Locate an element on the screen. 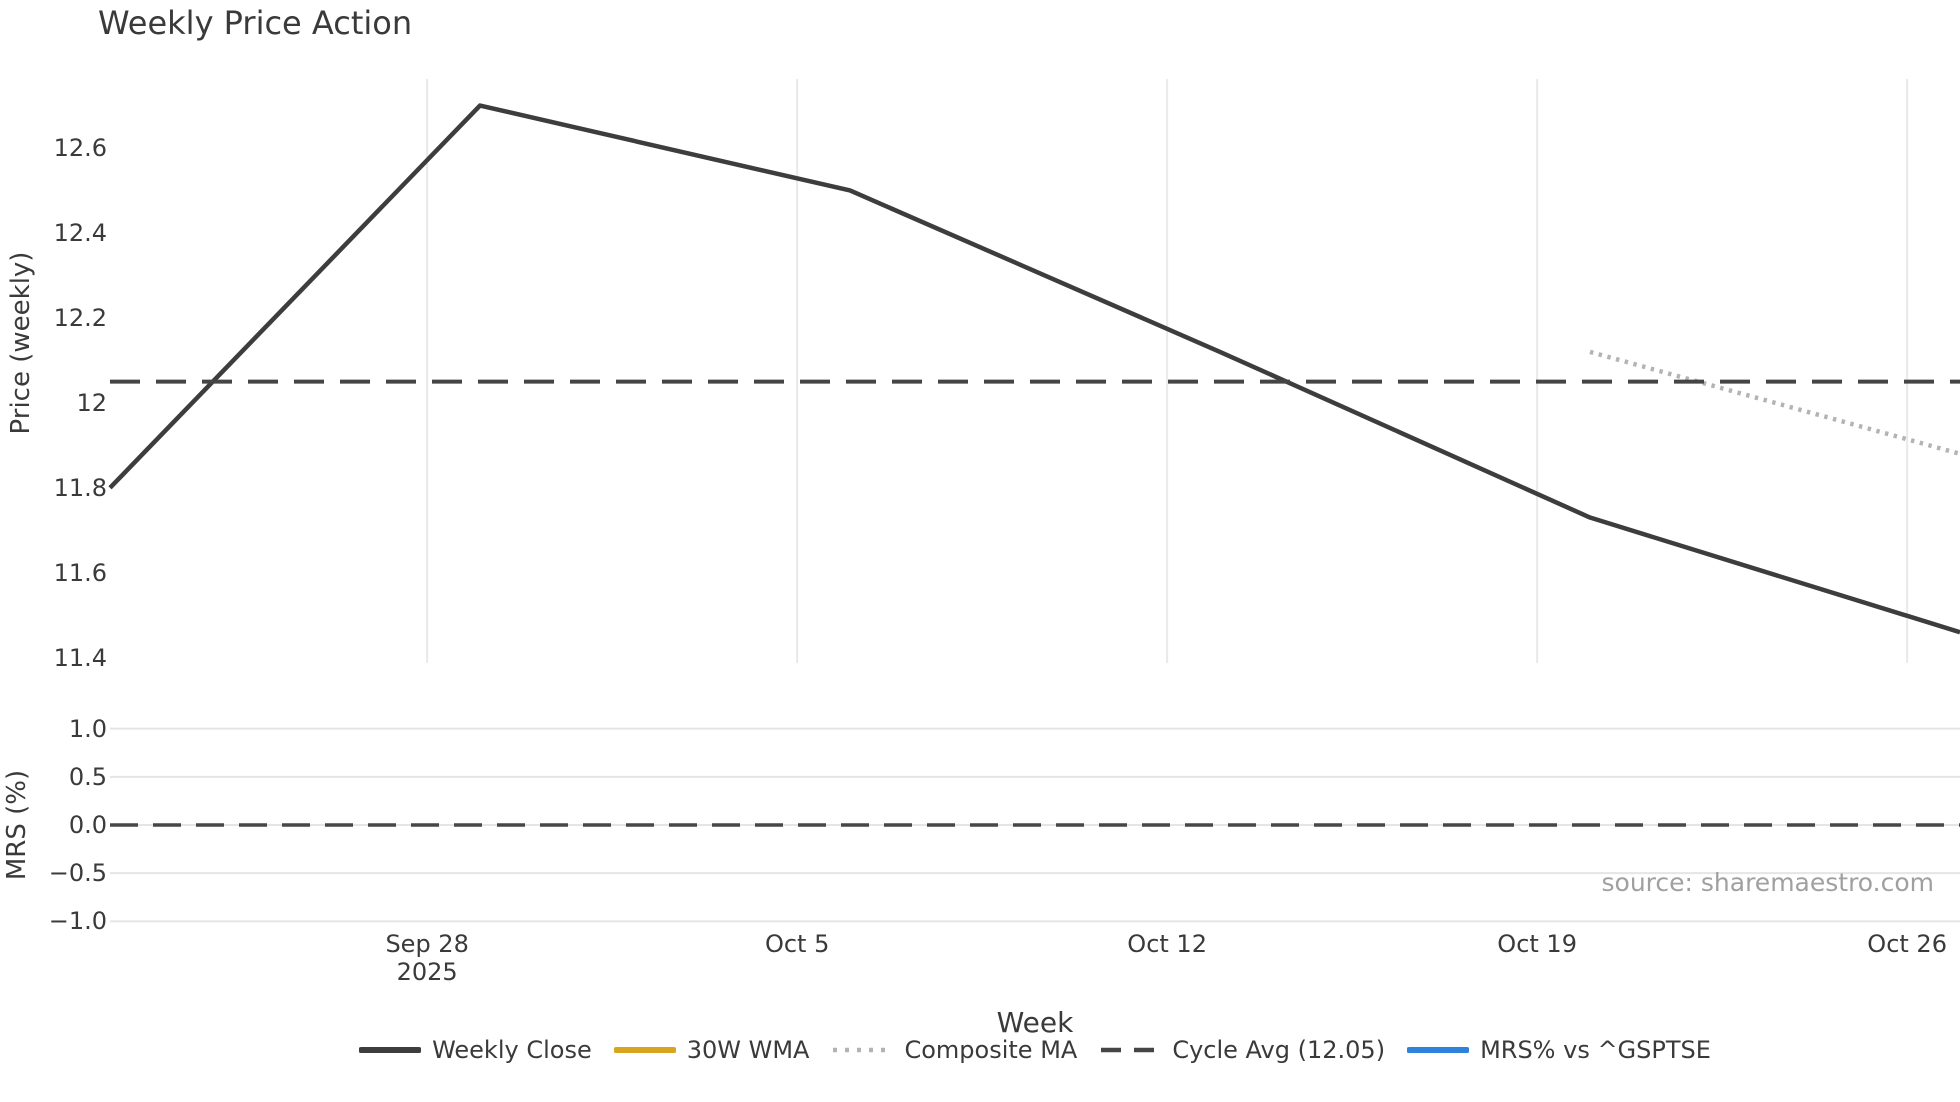  price-ytick-label: 11.8 is located at coordinates (80, 487).